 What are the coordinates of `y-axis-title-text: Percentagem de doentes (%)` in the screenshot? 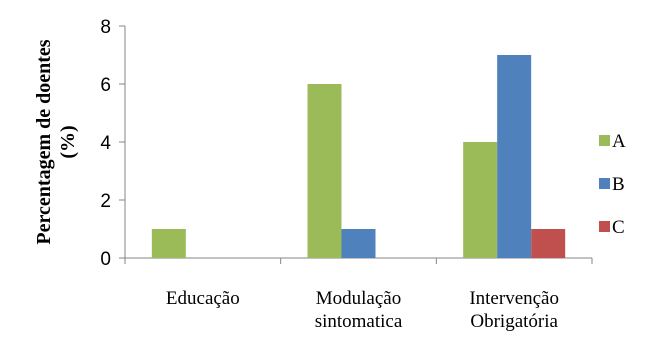 It's located at (56, 141).